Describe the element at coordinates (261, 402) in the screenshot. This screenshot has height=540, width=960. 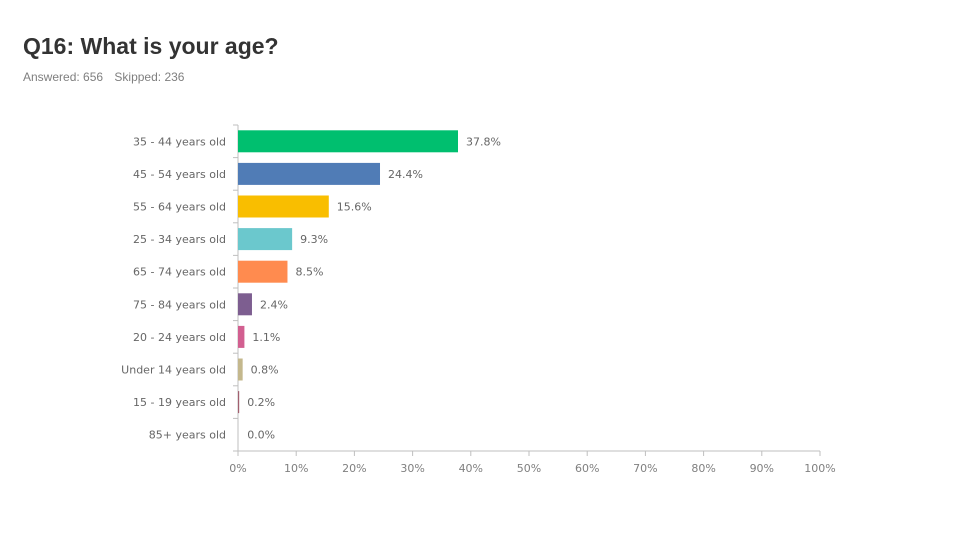
I see `data-label: 0.2%` at that location.